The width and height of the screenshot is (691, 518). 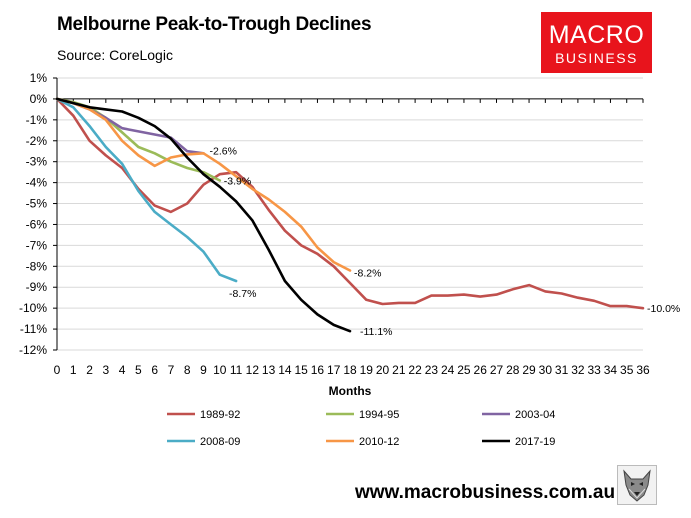 I want to click on legend-label: 2003-04, so click(x=535, y=415).